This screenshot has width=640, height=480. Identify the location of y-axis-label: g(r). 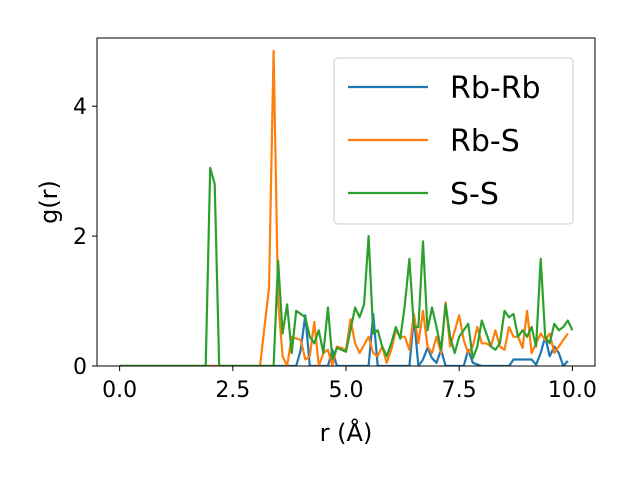
(49, 202).